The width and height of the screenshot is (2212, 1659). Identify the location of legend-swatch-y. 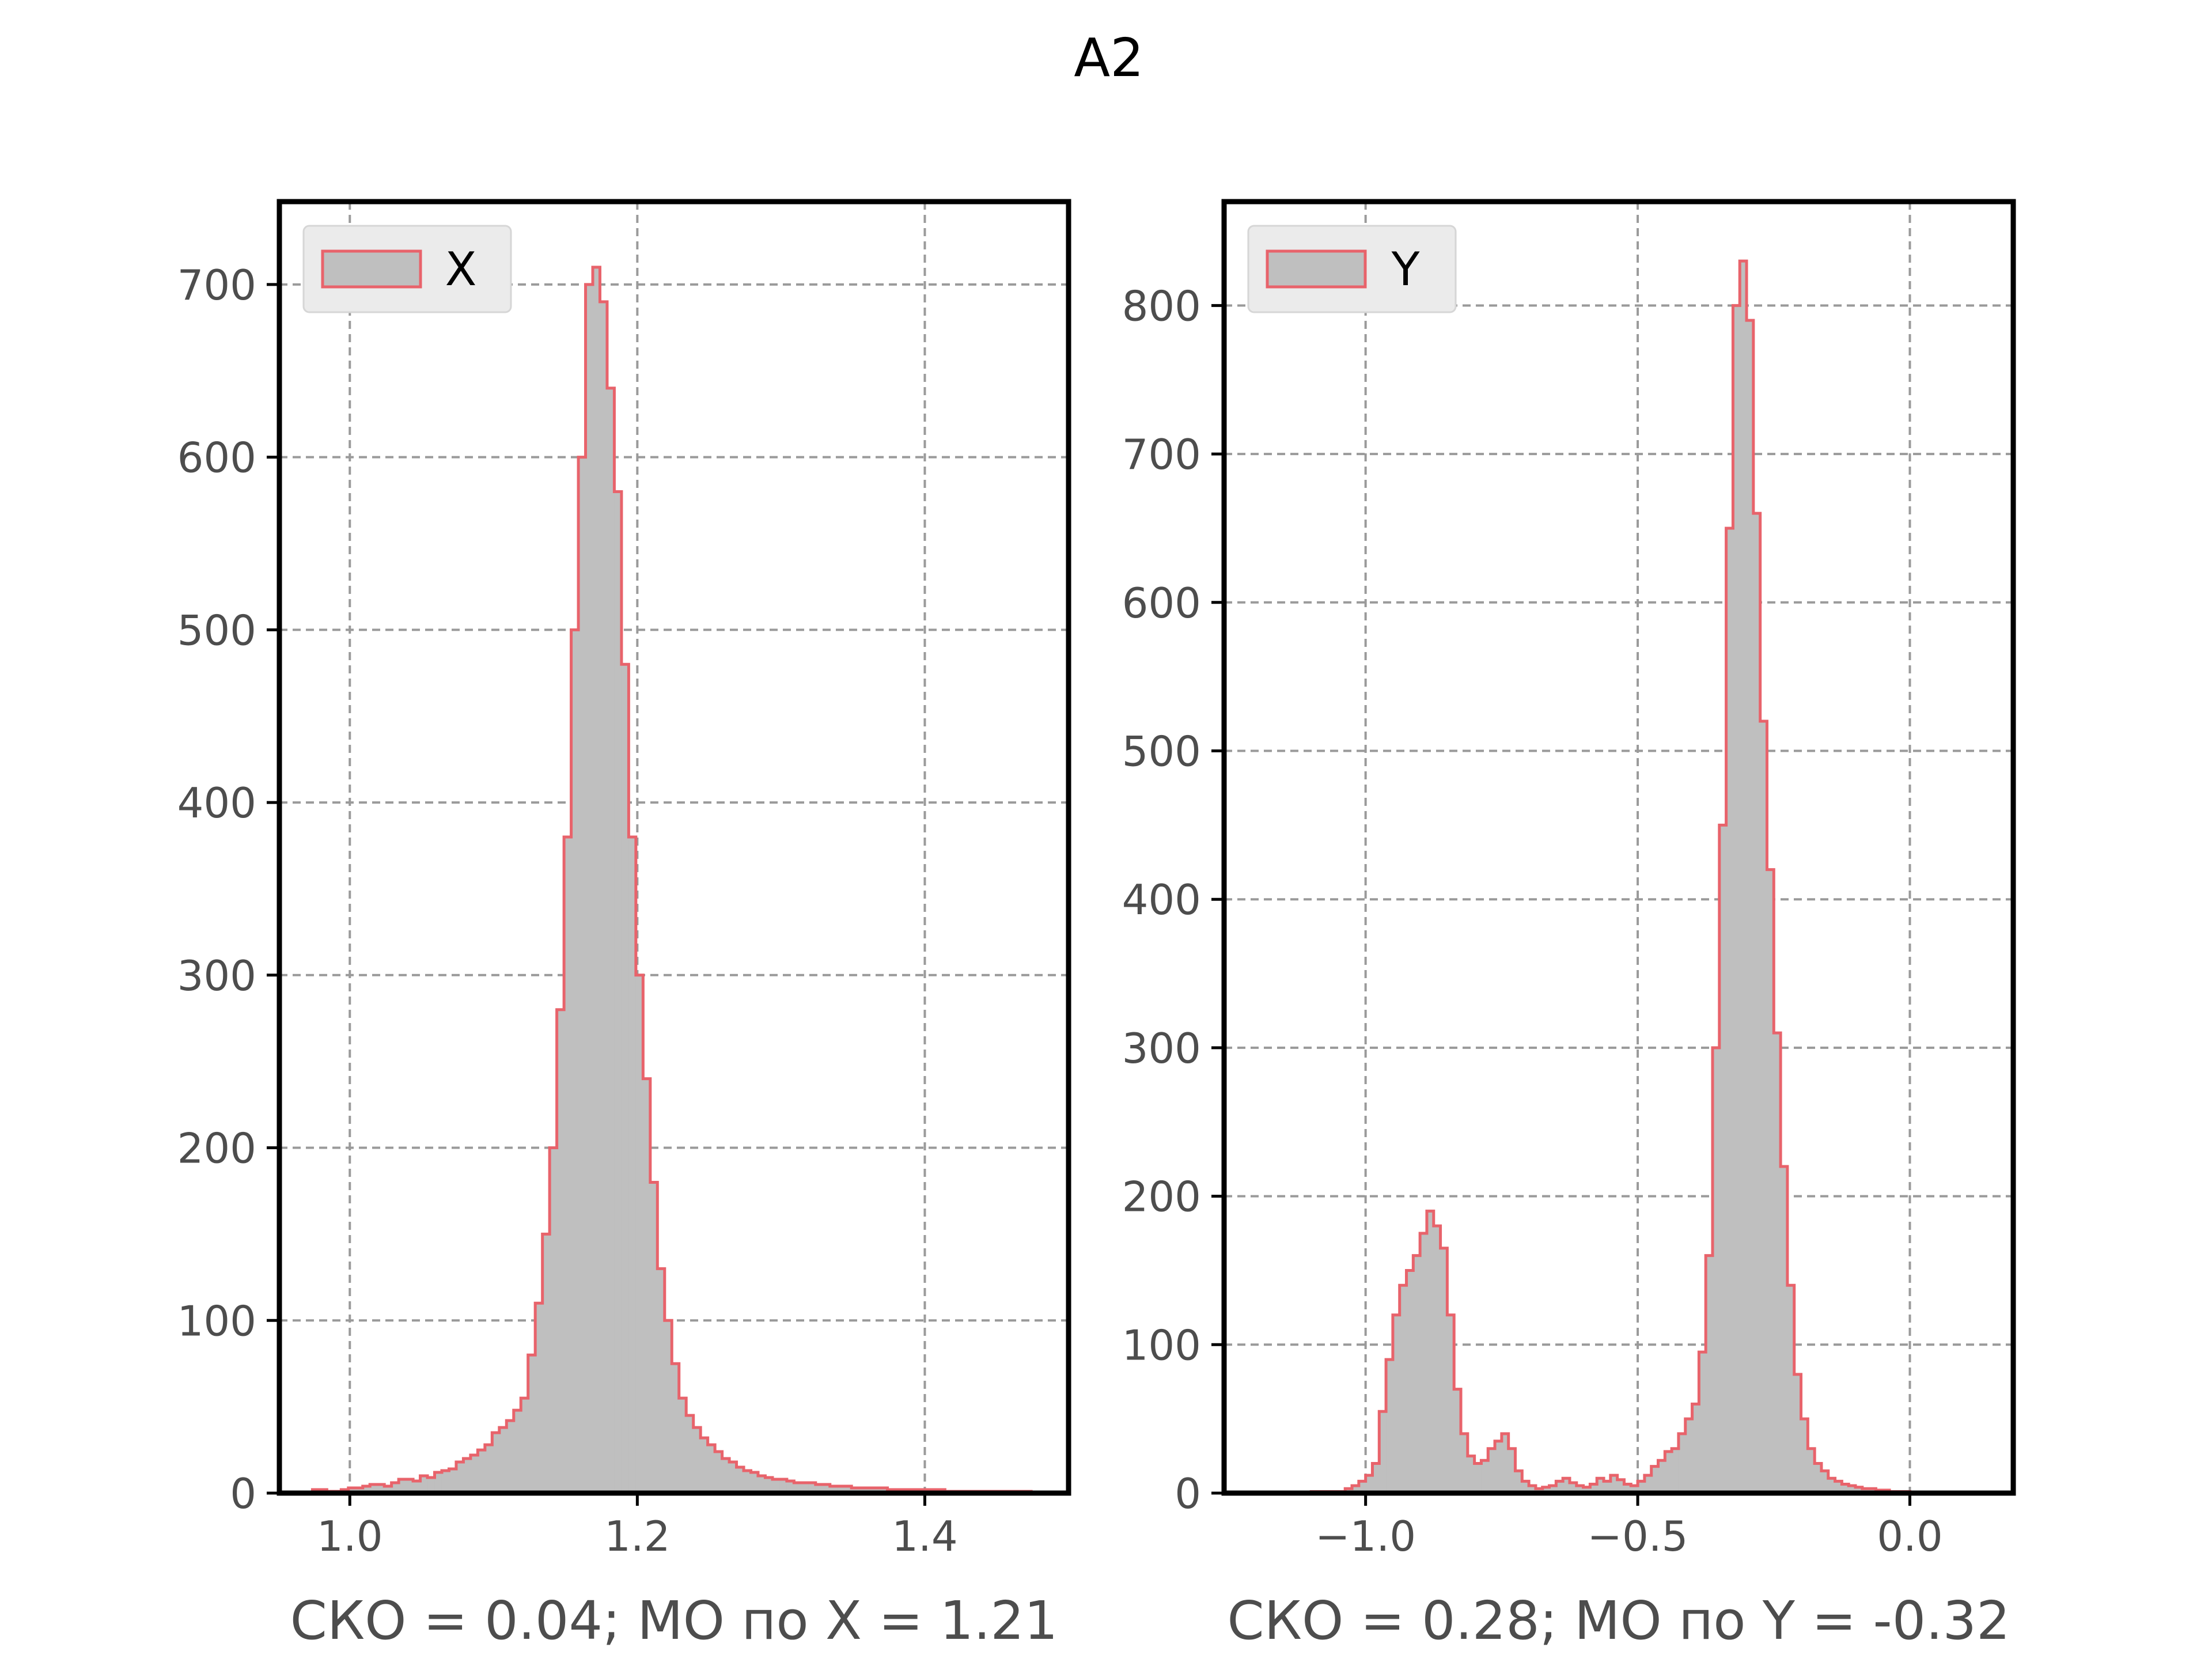
(1316, 269).